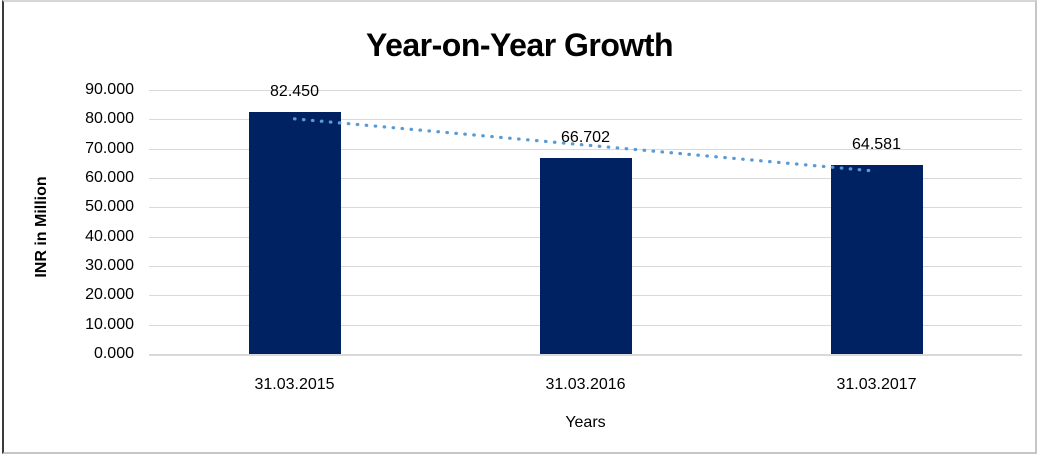 The height and width of the screenshot is (456, 1042). I want to click on y-axis-tick-label: 70.000, so click(109, 148).